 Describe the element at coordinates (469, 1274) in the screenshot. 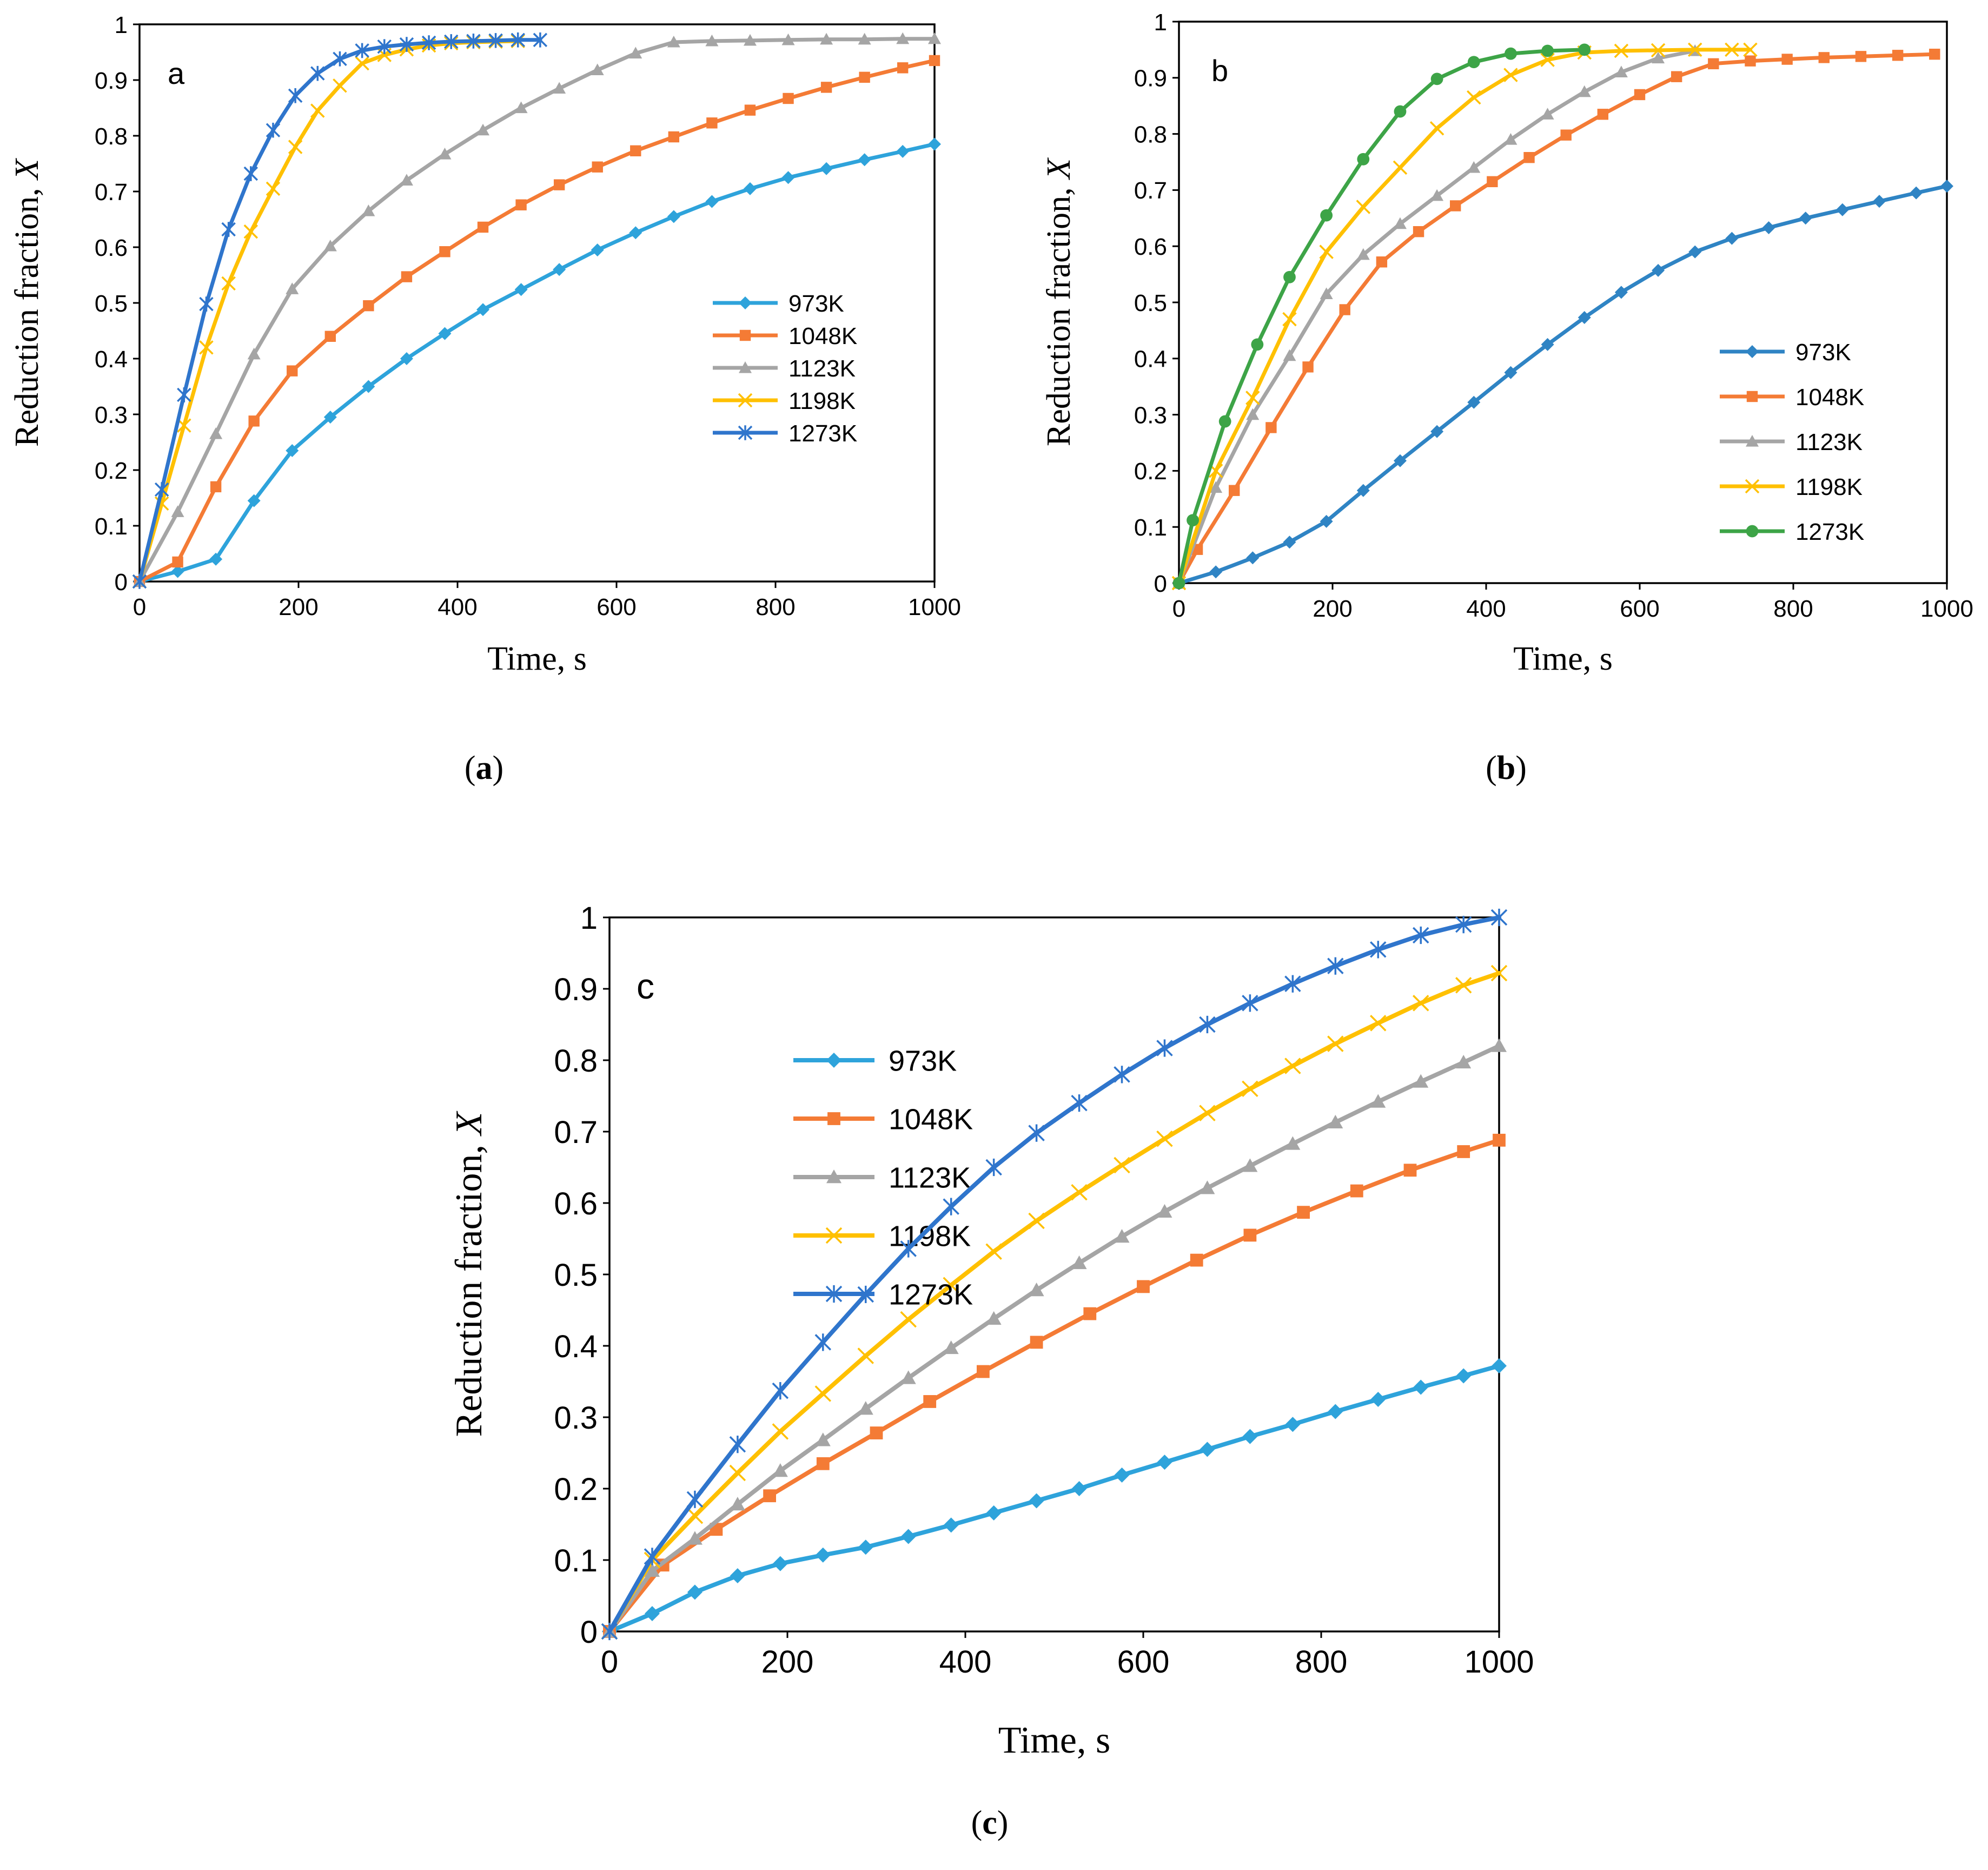

I see `y-axis-title: Reduction fraction, X` at that location.